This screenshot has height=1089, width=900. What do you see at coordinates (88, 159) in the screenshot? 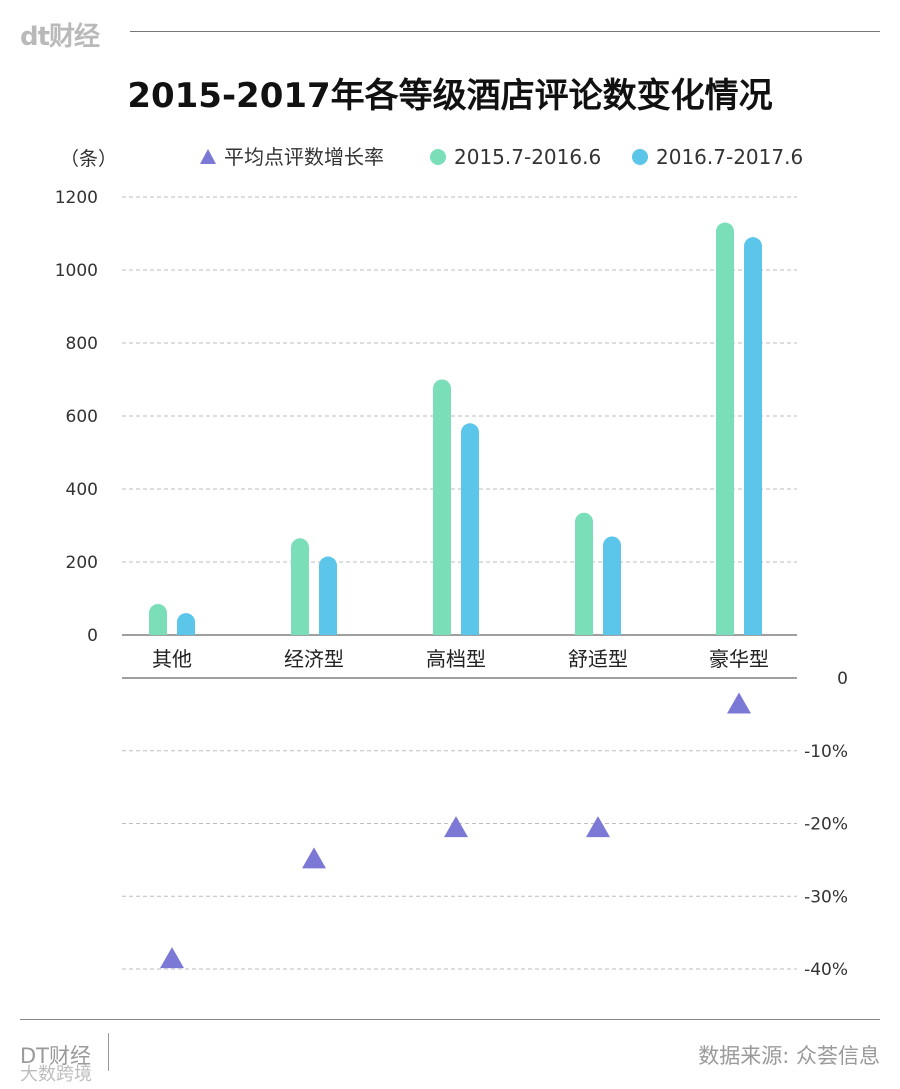
I see `y-axis-unit: （条）` at bounding box center [88, 159].